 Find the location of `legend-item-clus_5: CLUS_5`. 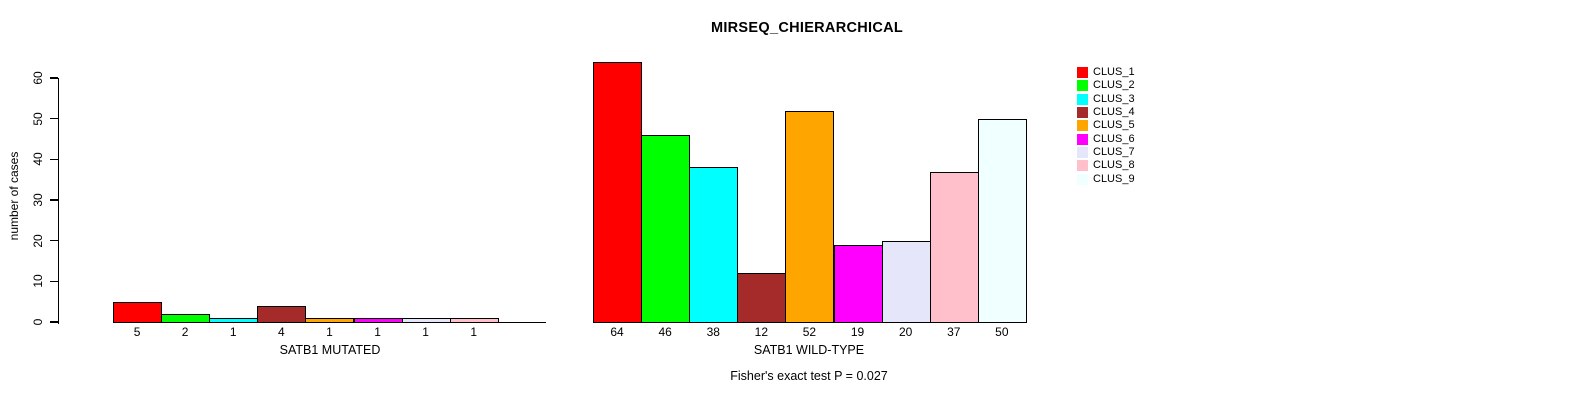

legend-item-clus_5: CLUS_5 is located at coordinates (1106, 125).